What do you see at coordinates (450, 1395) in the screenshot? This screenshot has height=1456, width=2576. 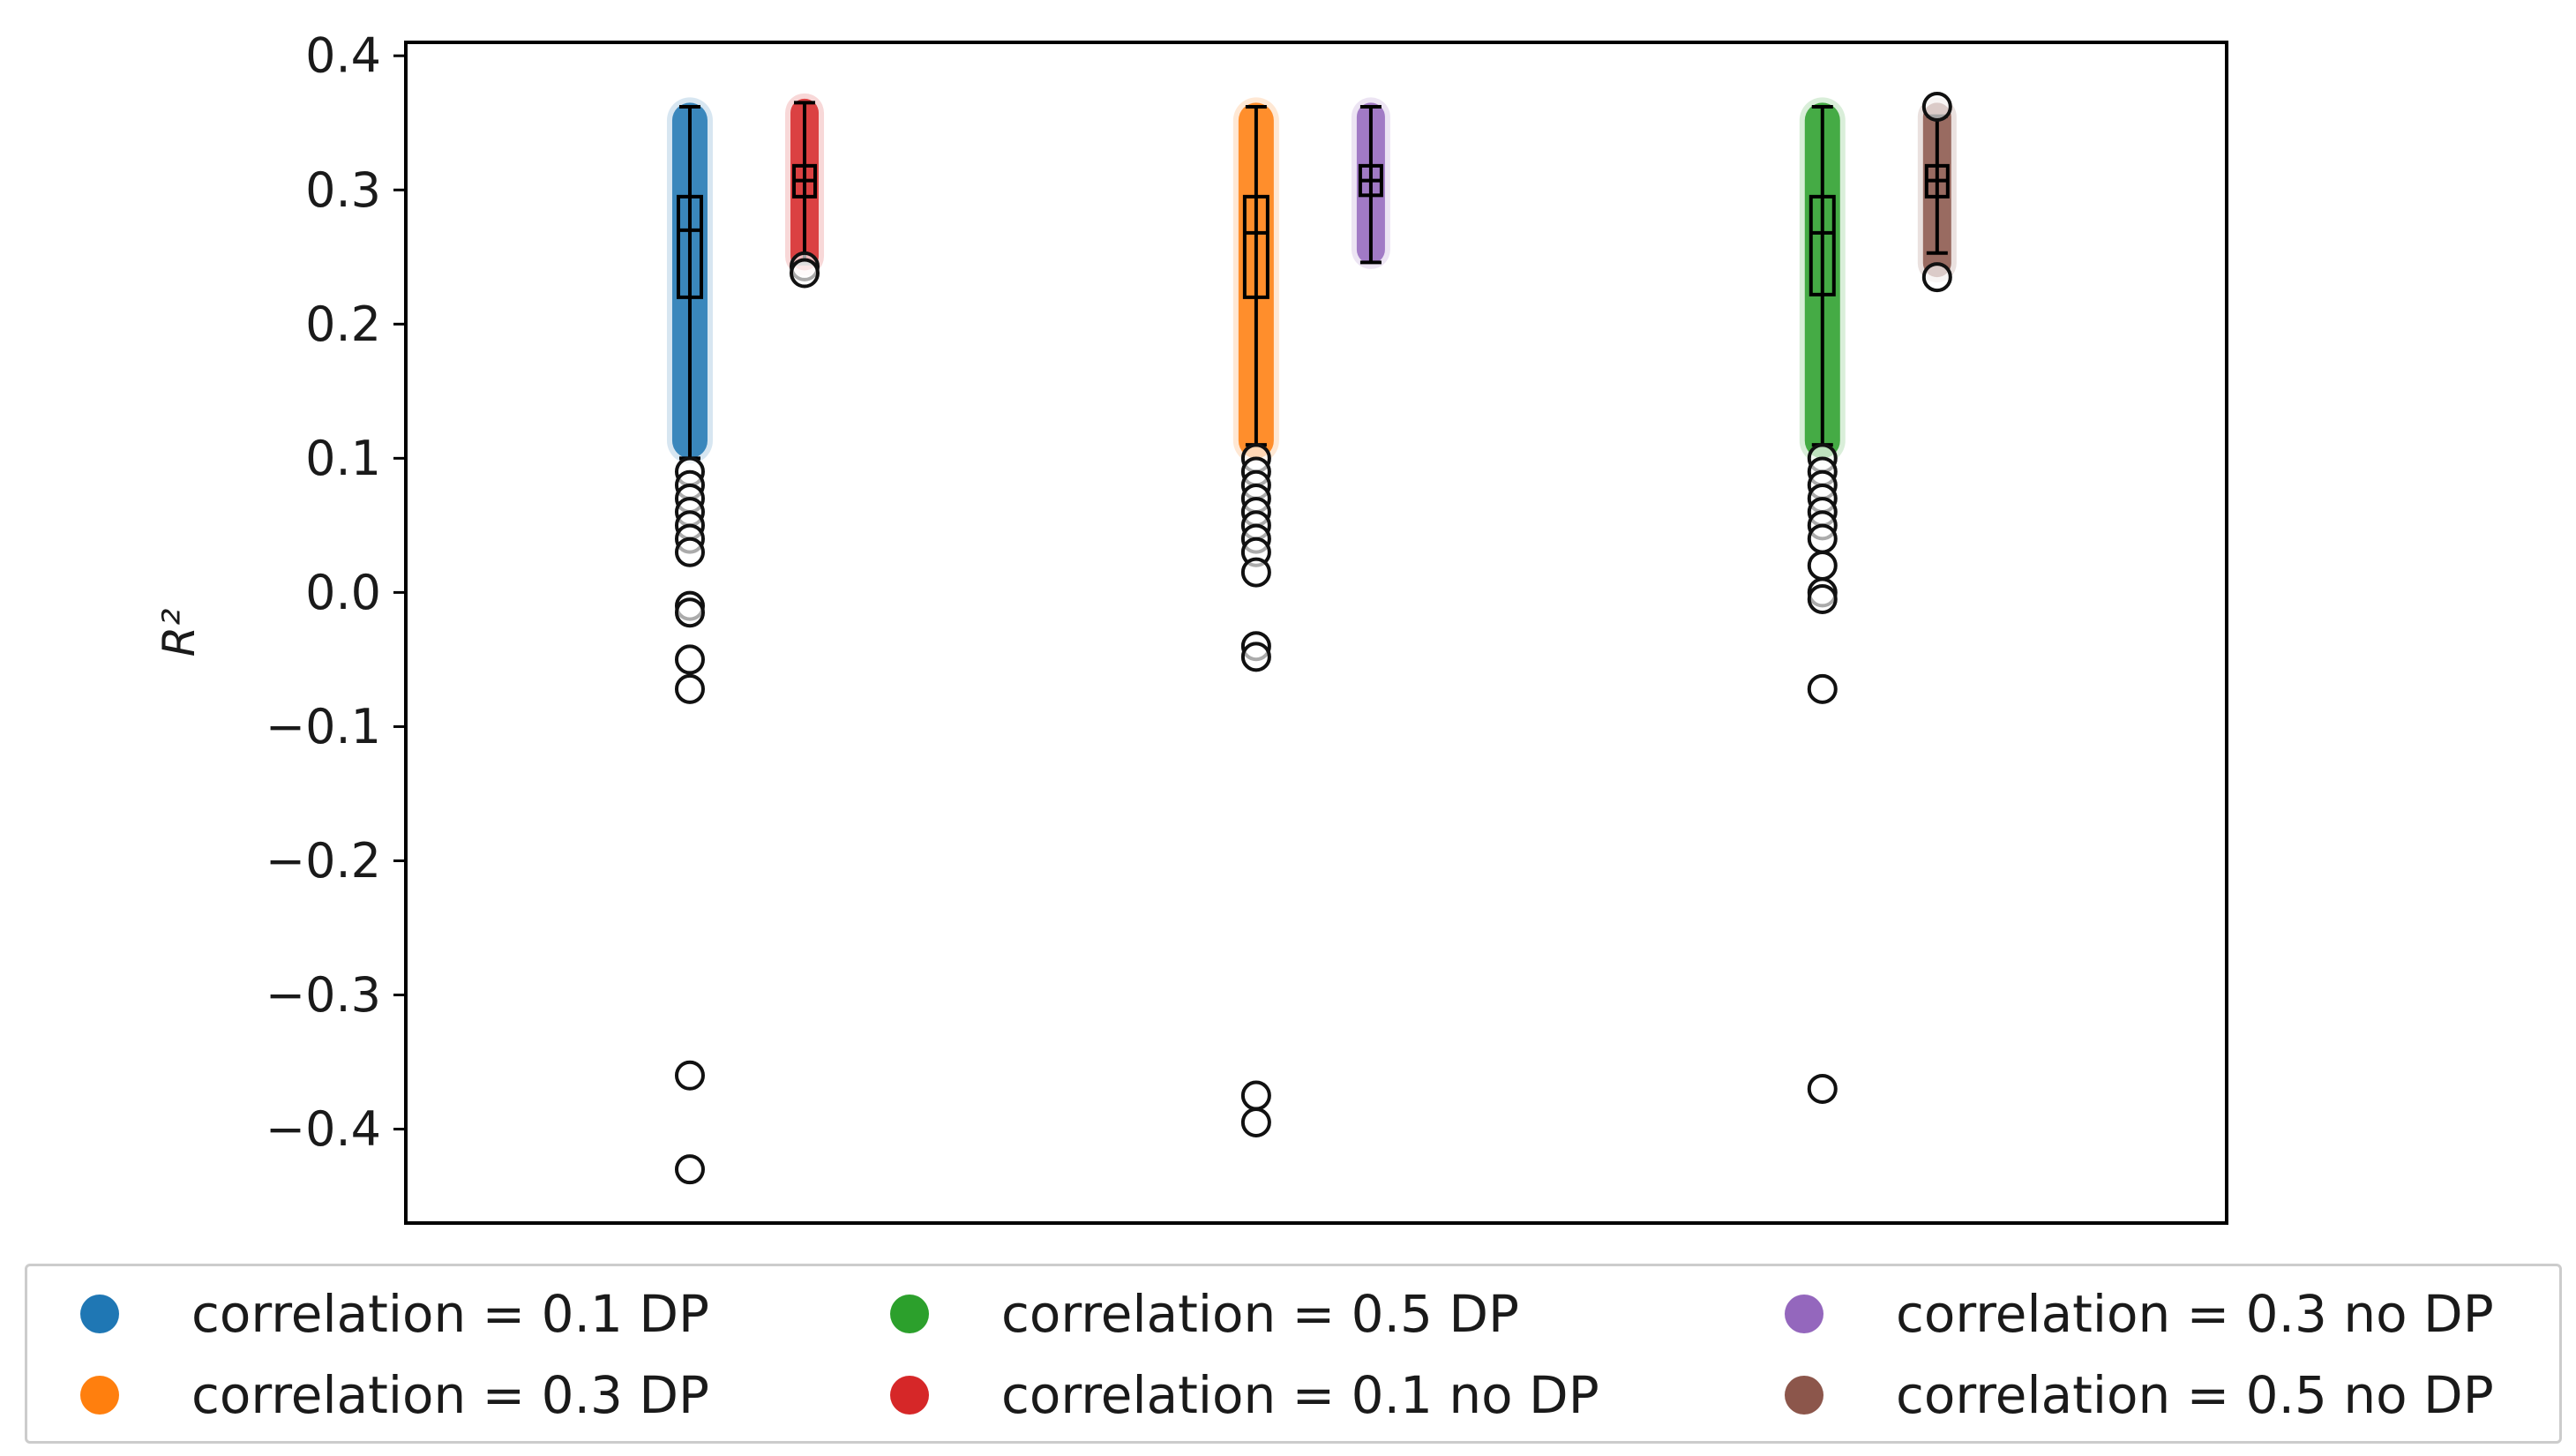 I see `legend-label: correlation = 0.3 DP` at bounding box center [450, 1395].